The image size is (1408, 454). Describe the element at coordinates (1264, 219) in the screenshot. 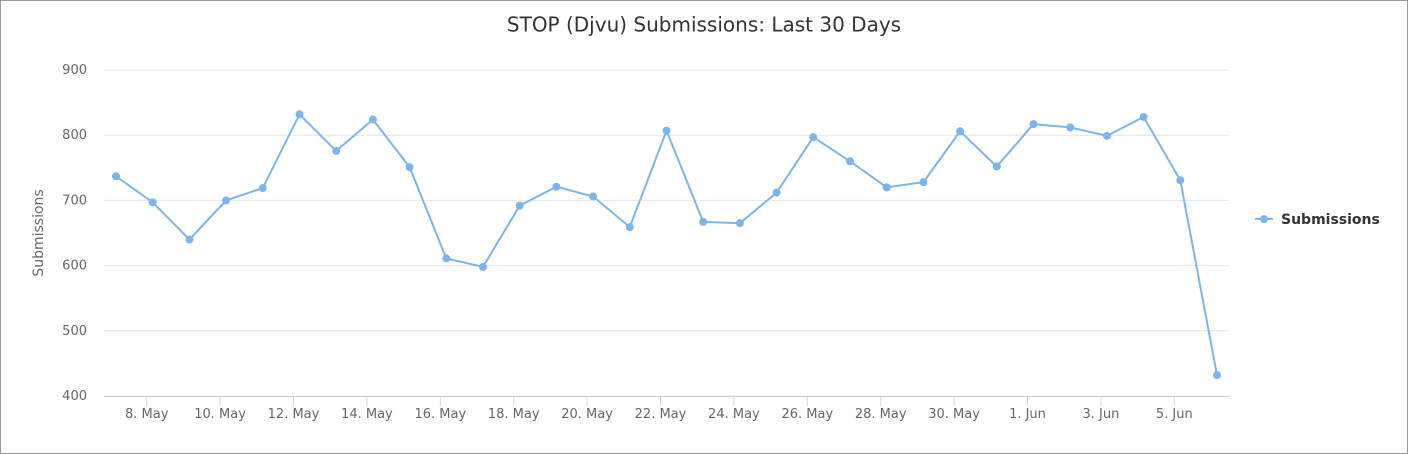

I see `legend-marker` at that location.